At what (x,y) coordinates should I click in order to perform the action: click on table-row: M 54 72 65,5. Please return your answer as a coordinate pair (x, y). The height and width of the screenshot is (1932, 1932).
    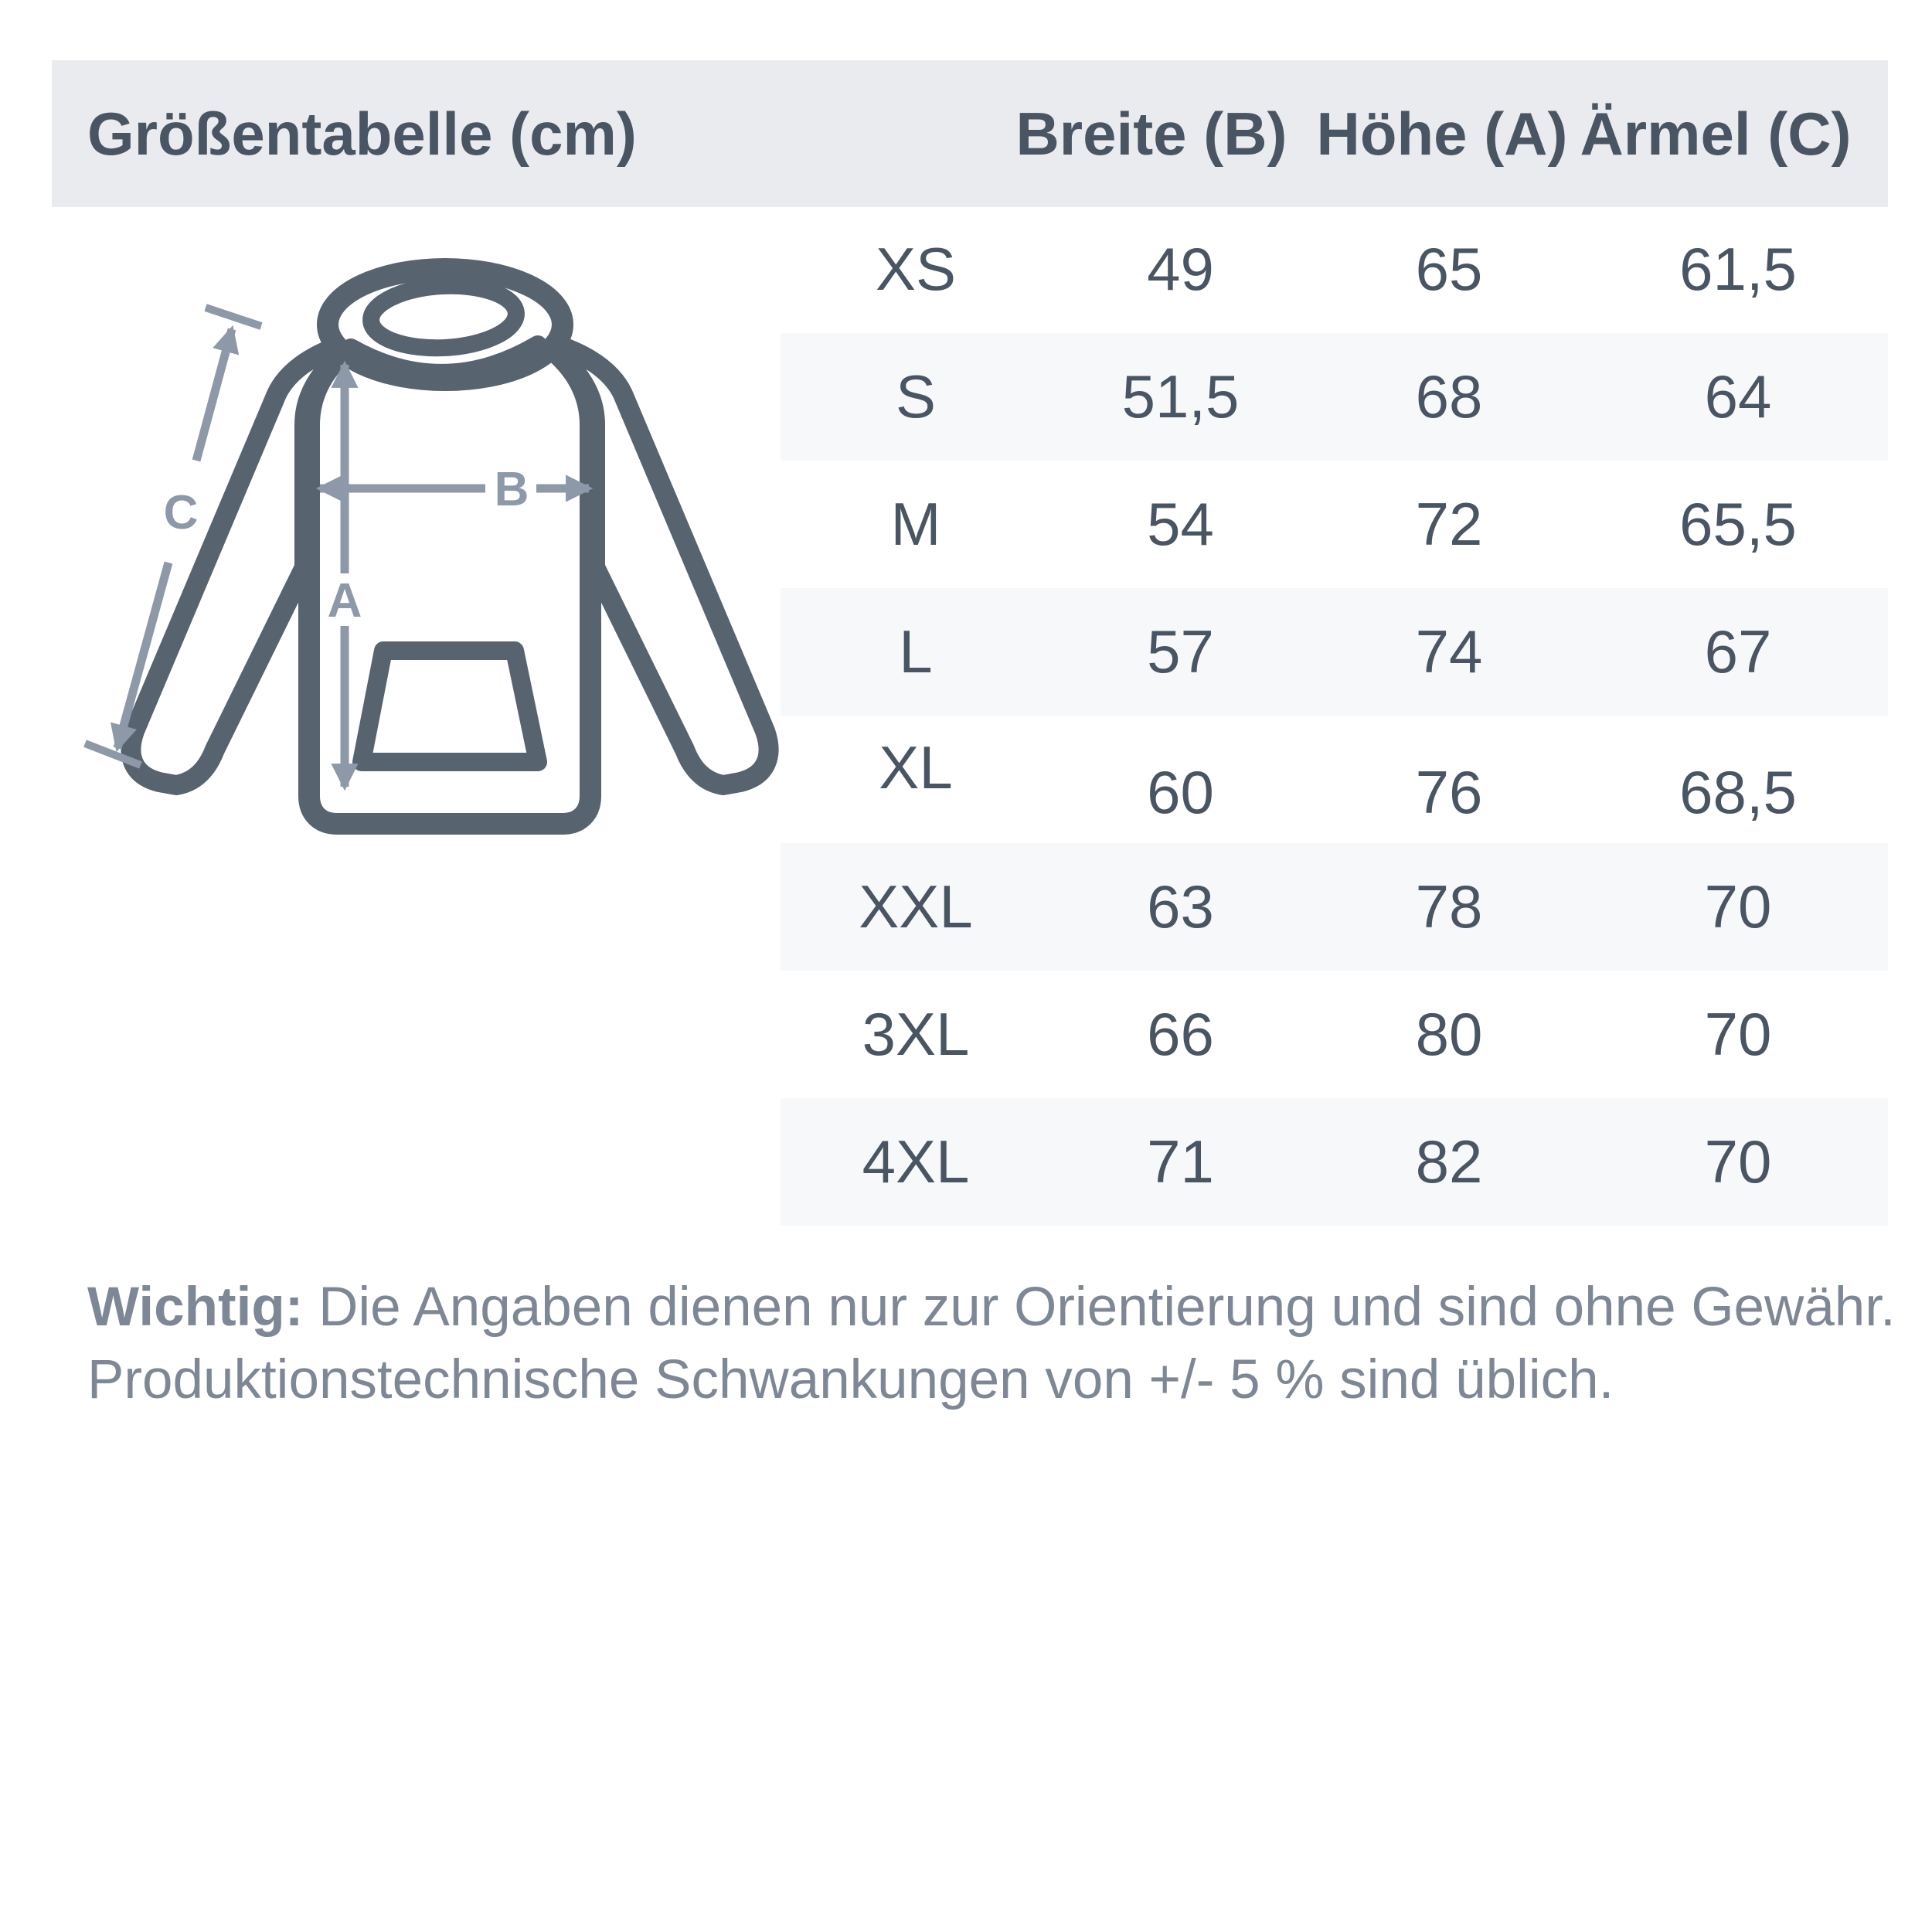
    Looking at the image, I should click on (1334, 524).